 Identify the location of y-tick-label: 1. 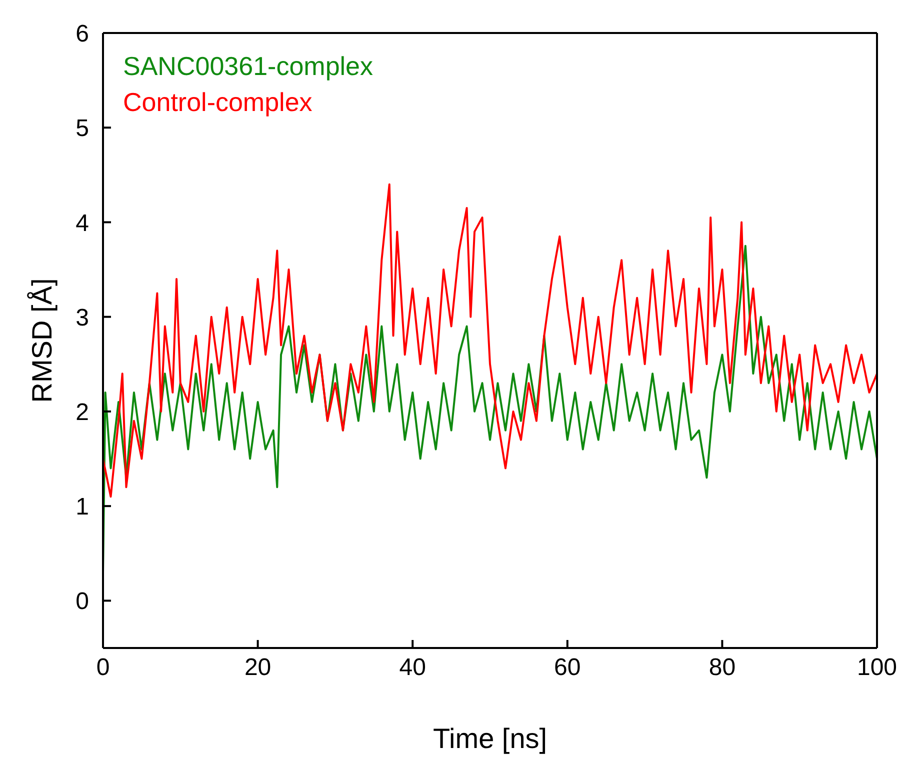
(82, 507).